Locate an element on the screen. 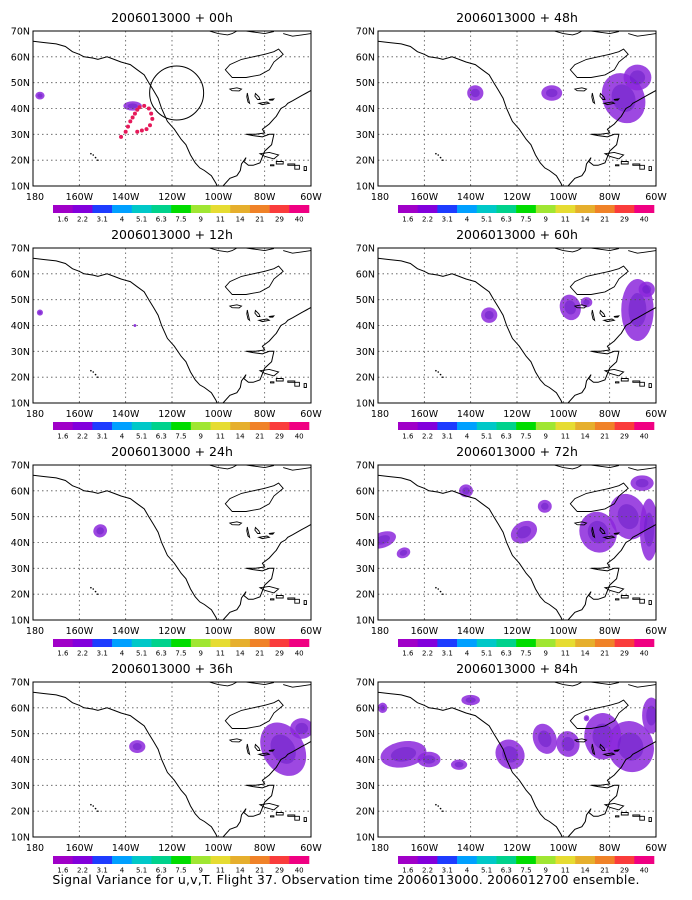 Image resolution: width=692 pixels, height=900 pixels. longitude-label: 180 is located at coordinates (35, 848).